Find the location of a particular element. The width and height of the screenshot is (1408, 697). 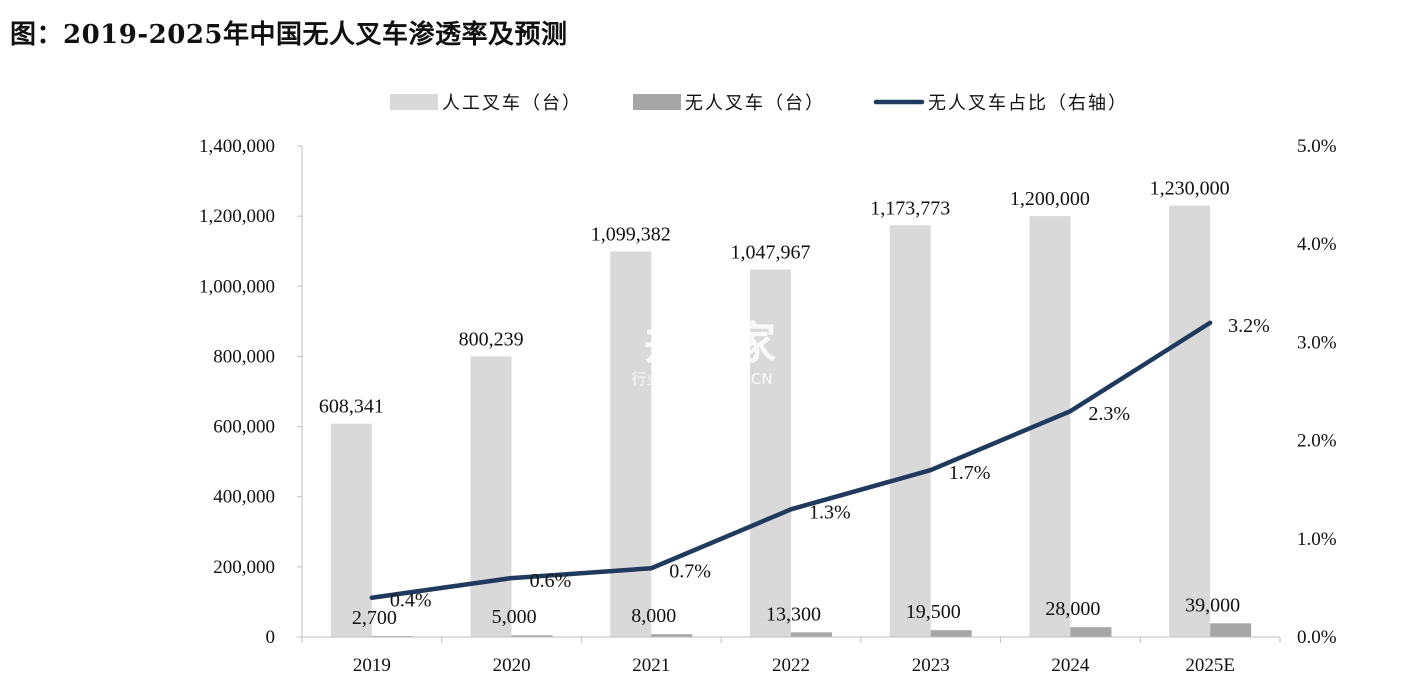

watermark-brand: 并购家 is located at coordinates (710, 343).